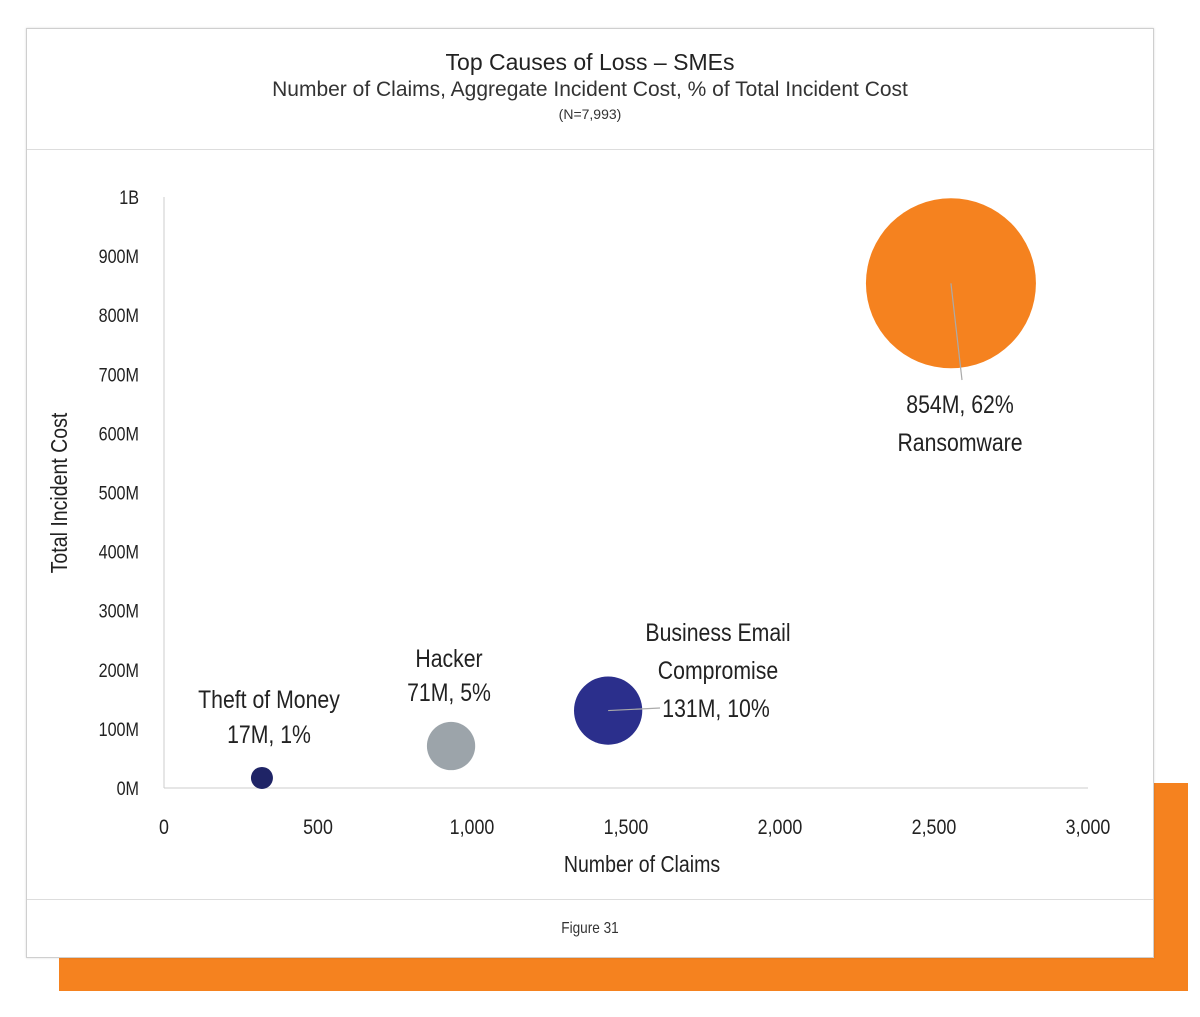  What do you see at coordinates (119, 316) in the screenshot?
I see `y-tick-label: 800M` at bounding box center [119, 316].